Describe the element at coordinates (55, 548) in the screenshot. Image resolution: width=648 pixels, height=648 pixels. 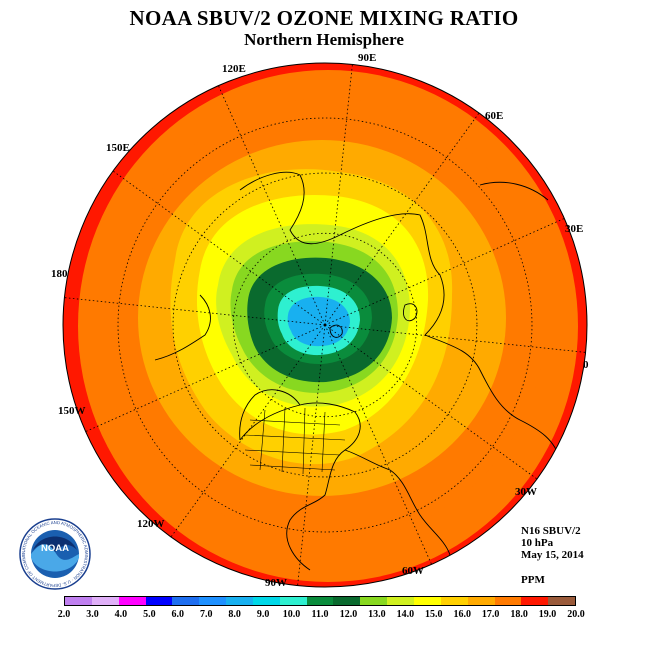
I see `logo-text: NOAA` at that location.